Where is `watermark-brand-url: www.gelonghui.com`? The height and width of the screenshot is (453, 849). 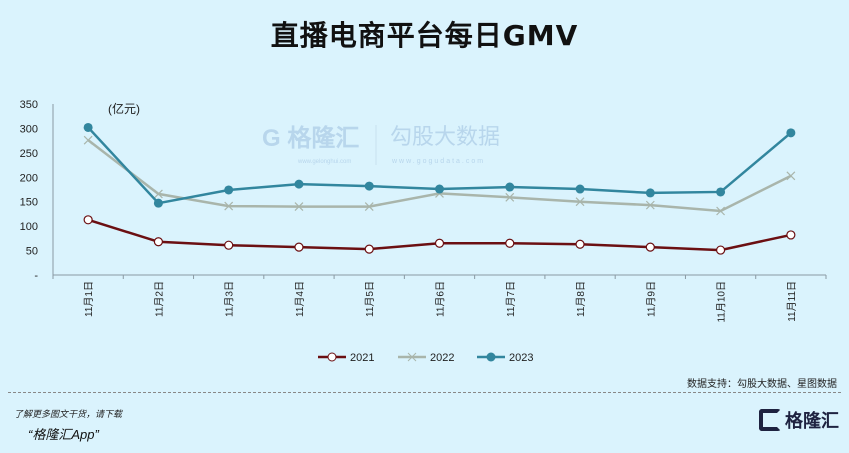
watermark-brand-url: www.gelonghui.com is located at coordinates (324, 162).